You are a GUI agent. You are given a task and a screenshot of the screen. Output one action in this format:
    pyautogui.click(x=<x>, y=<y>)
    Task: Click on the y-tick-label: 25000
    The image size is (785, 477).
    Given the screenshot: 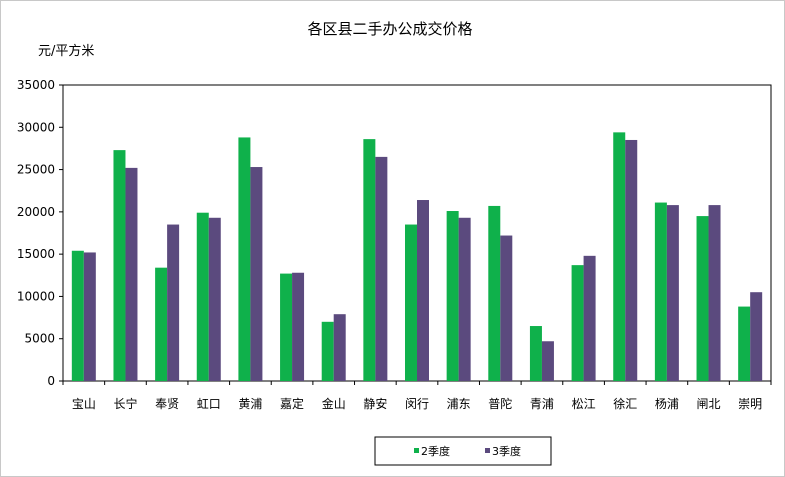 What is the action you would take?
    pyautogui.click(x=36, y=170)
    